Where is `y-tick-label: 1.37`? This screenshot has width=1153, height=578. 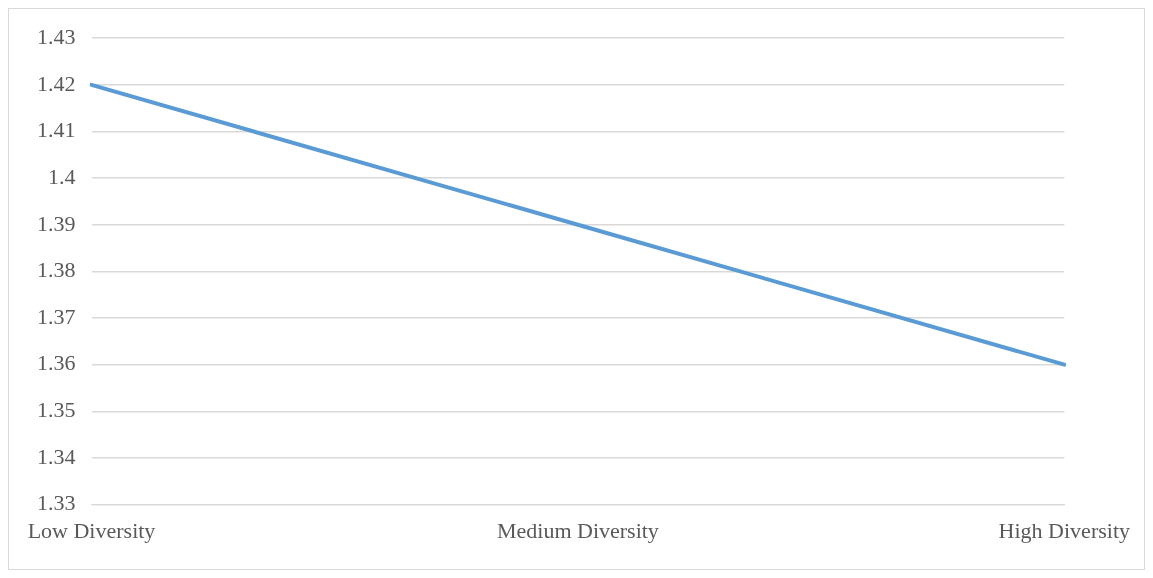 y-tick-label: 1.37 is located at coordinates (56, 316).